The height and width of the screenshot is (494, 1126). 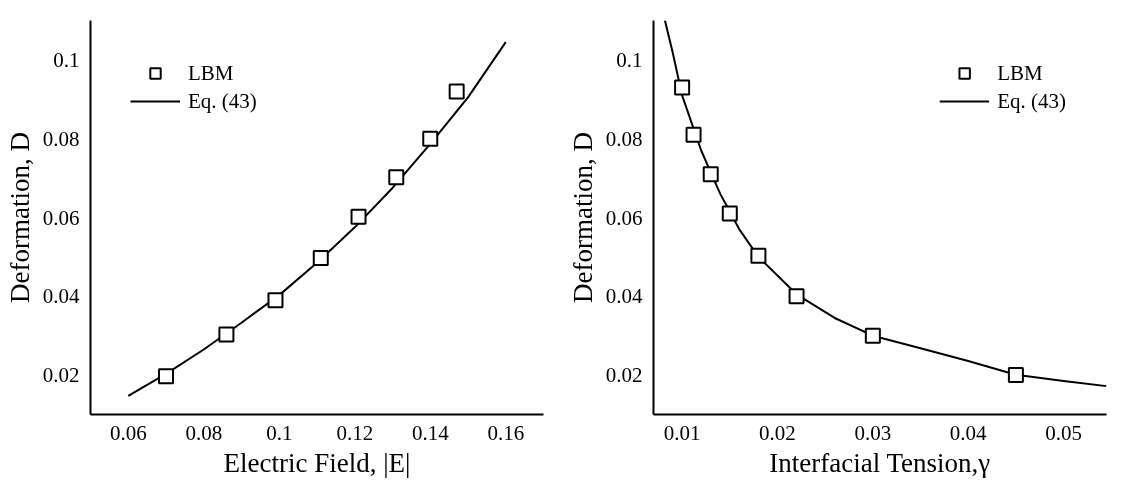 I want to click on x-tick-label: 0.14, so click(x=430, y=432).